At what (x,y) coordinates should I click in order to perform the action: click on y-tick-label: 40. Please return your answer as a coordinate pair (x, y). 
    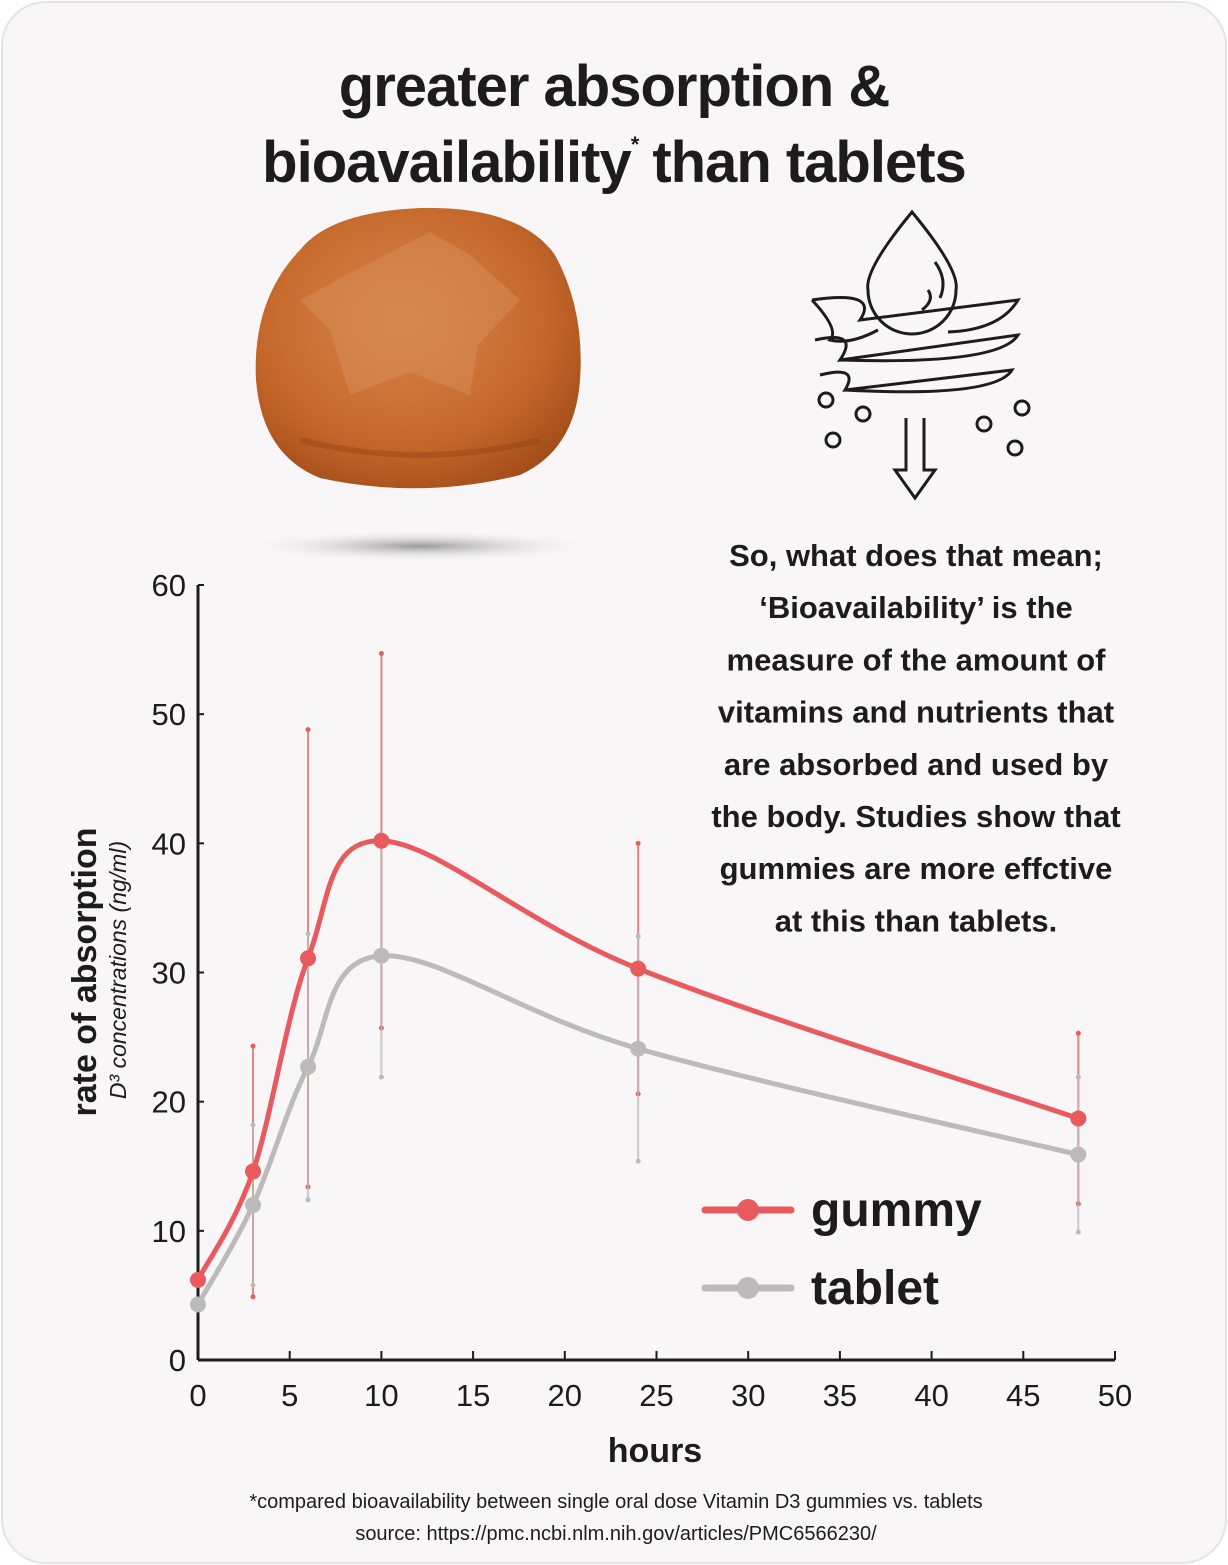
    Looking at the image, I should click on (169, 843).